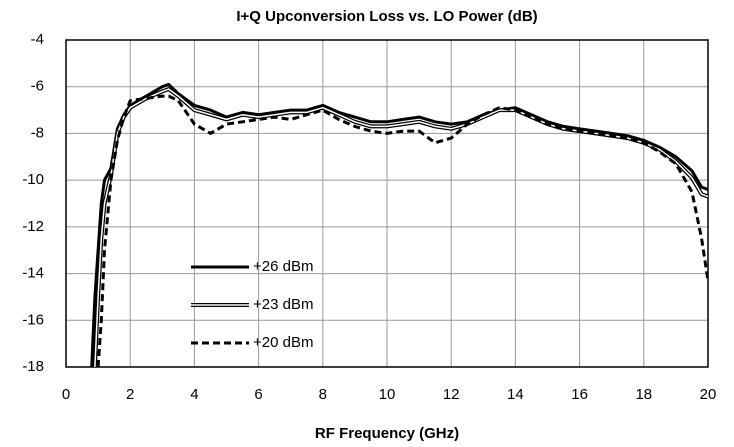 The image size is (734, 447). Describe the element at coordinates (33, 319) in the screenshot. I see `y-tick-label: -16` at that location.